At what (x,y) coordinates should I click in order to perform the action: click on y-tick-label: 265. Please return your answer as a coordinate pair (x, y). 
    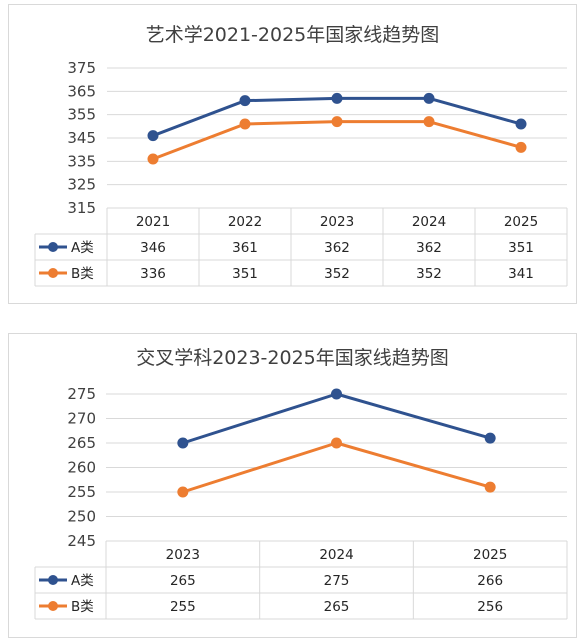
    Looking at the image, I should click on (81, 443).